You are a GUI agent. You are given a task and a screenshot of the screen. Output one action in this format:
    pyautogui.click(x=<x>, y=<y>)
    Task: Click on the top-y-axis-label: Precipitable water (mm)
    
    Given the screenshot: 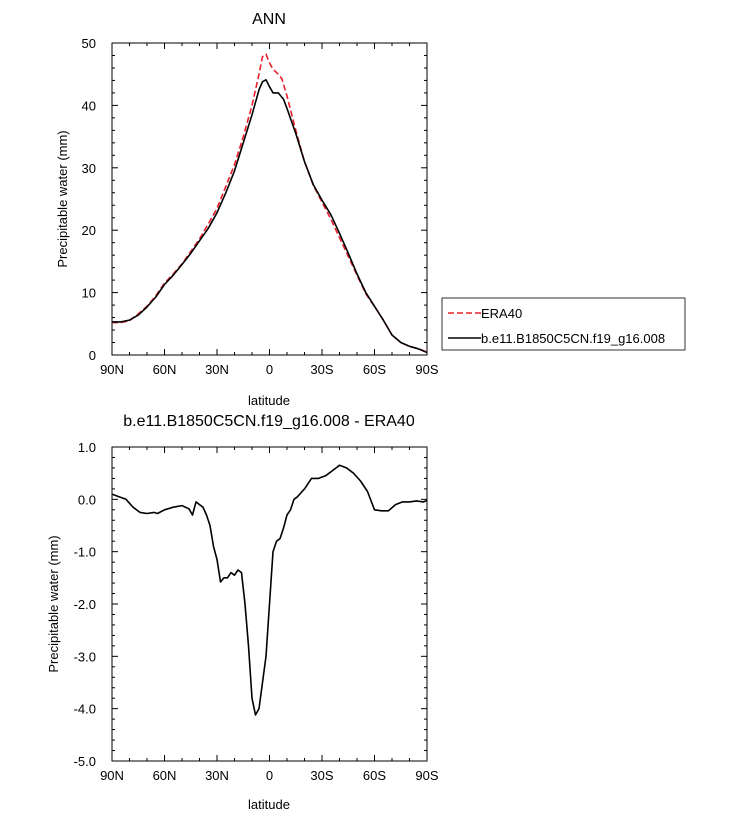 What is the action you would take?
    pyautogui.click(x=62, y=198)
    